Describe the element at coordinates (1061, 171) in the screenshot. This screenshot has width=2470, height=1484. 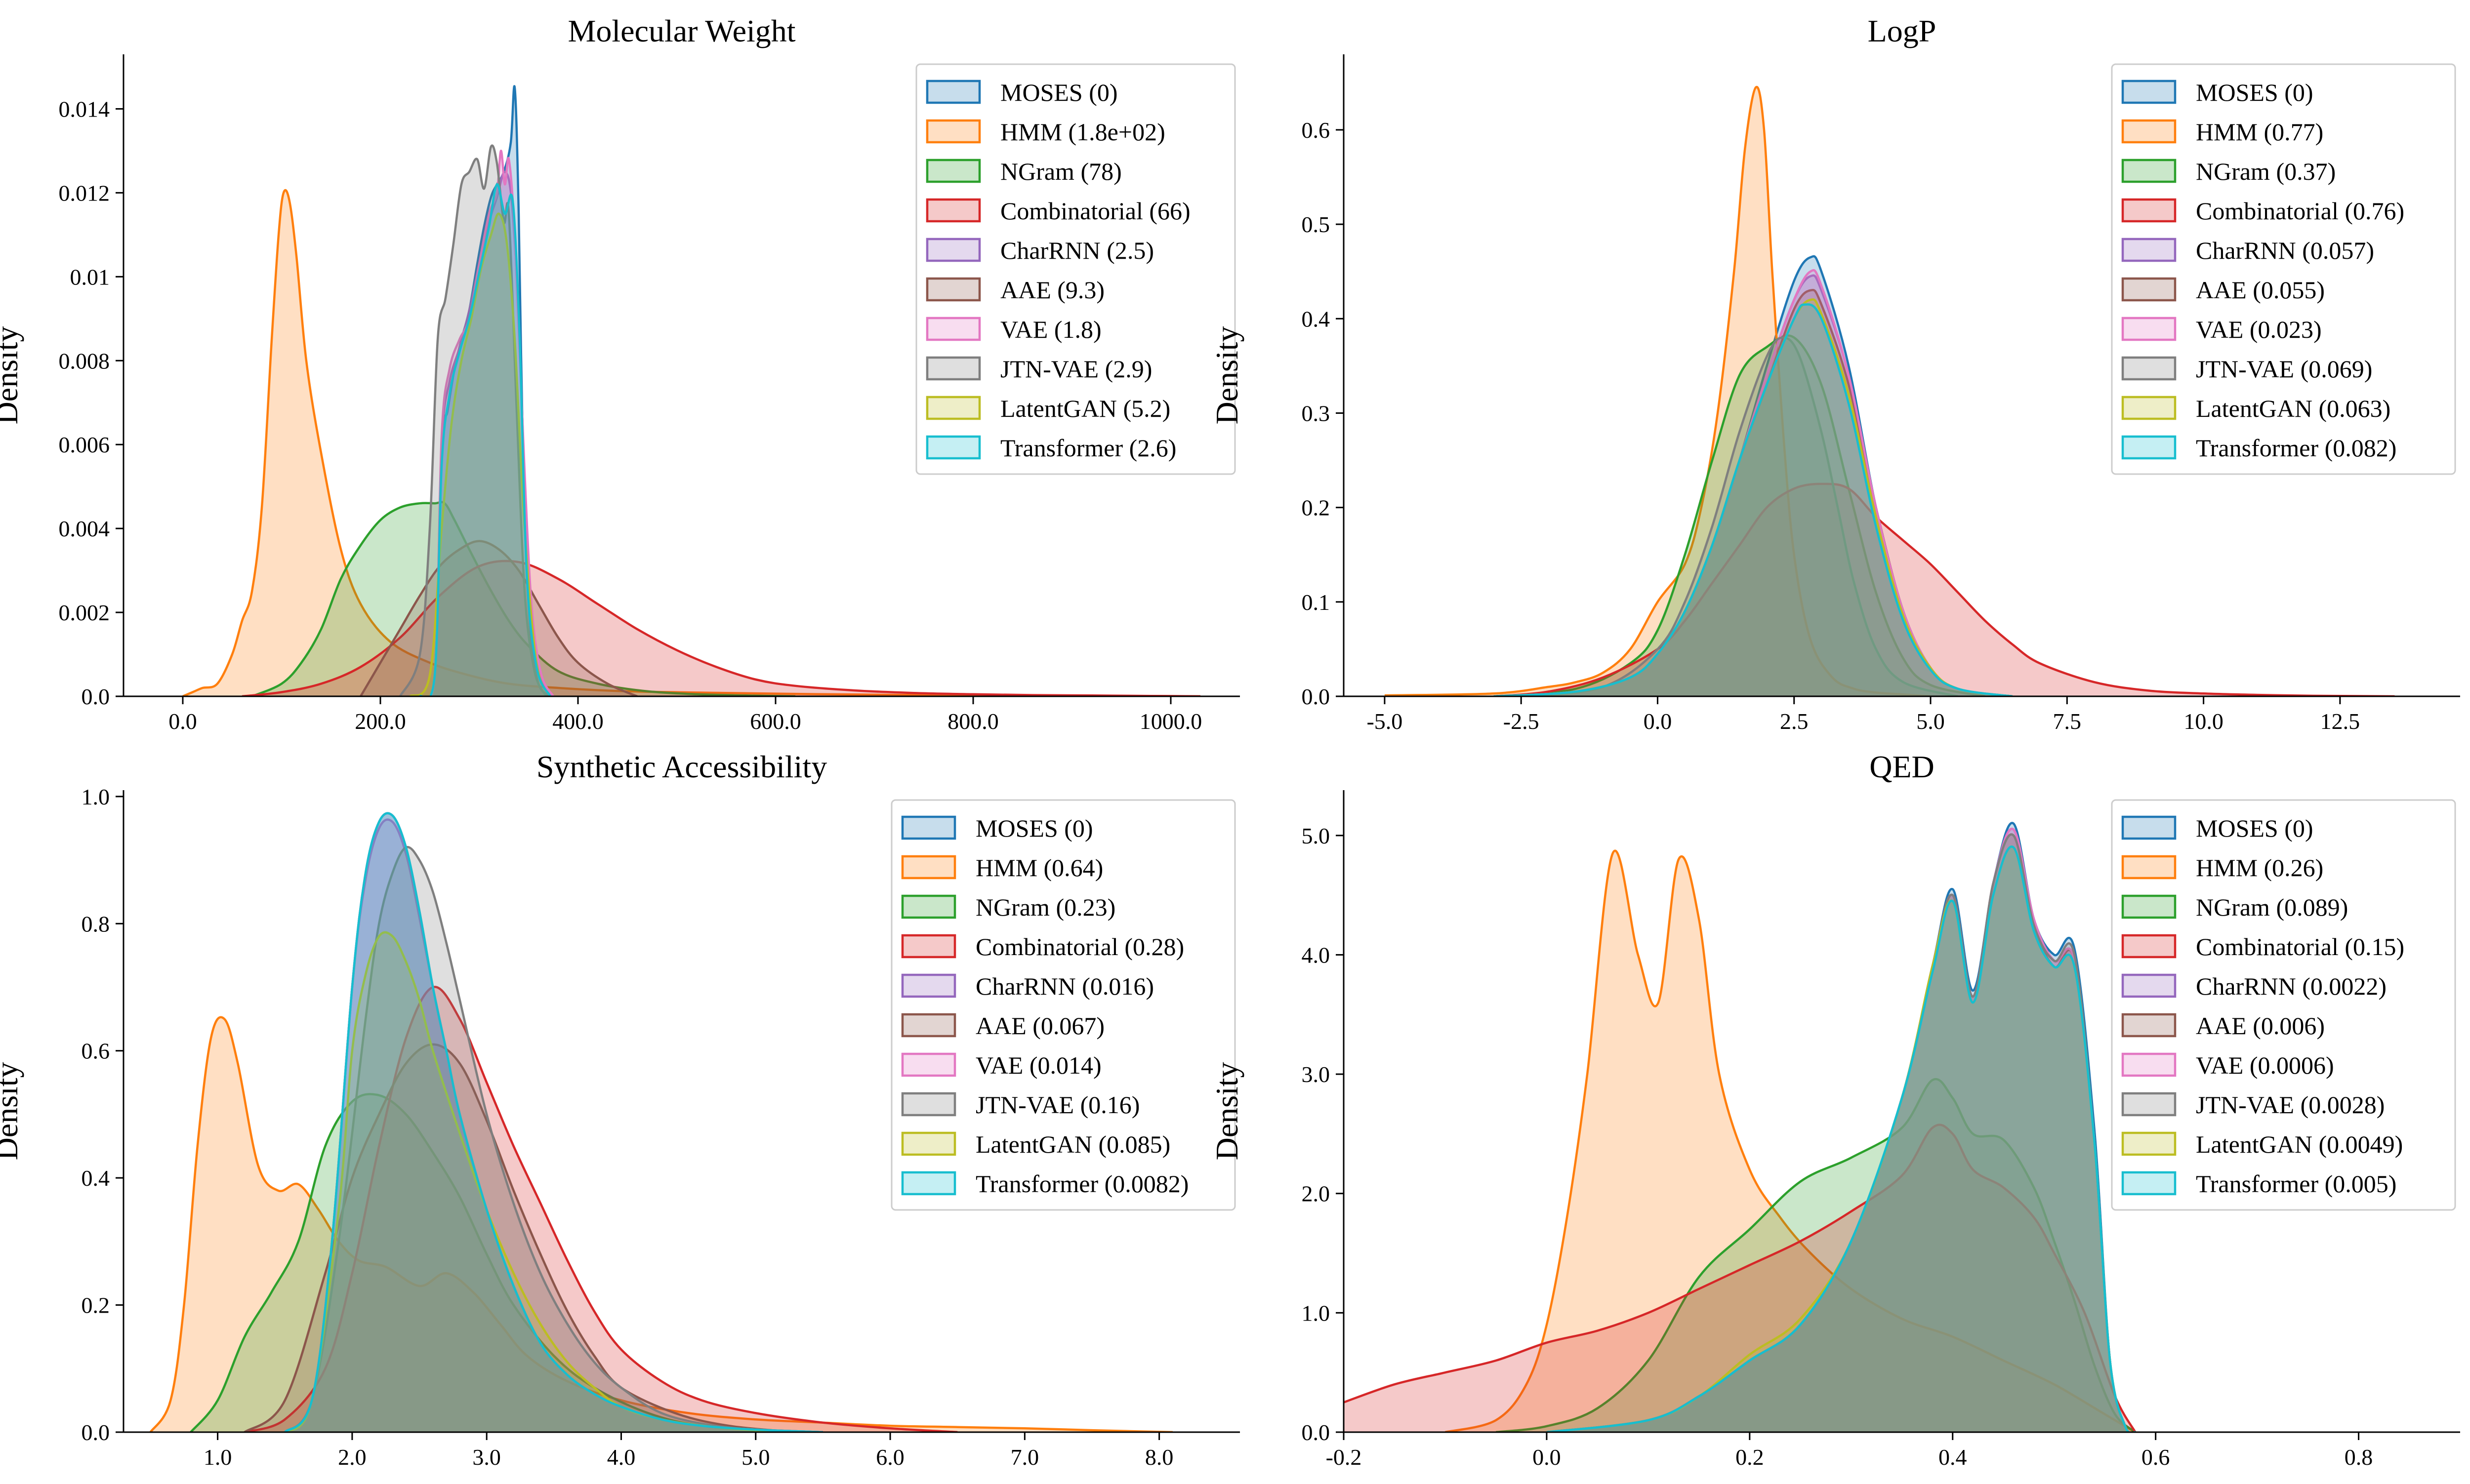
I see `legend-entry: NGram (78)` at that location.